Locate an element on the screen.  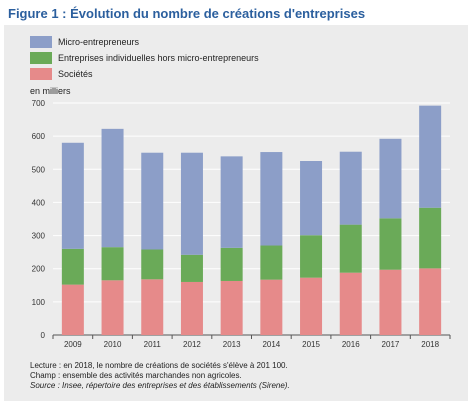
y-axis-label: en milliers is located at coordinates (50, 91).